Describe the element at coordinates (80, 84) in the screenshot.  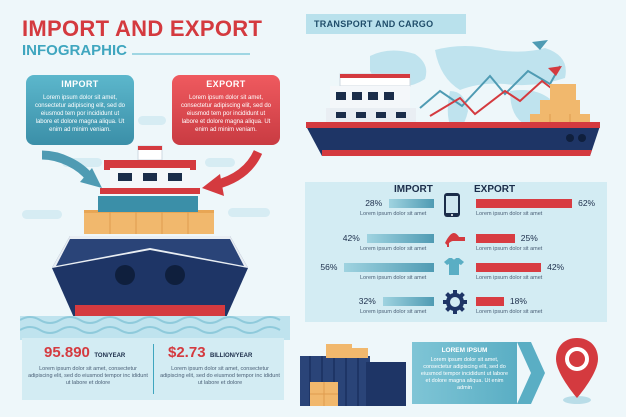
I see `import-box-title: IMPORT` at that location.